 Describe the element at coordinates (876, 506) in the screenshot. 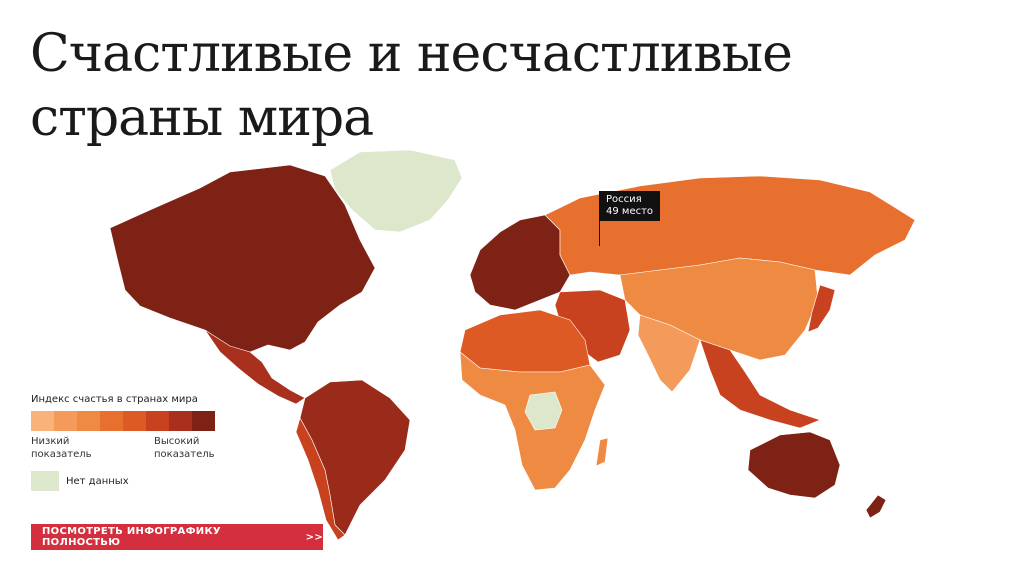

I see `region-new-zealand` at that location.